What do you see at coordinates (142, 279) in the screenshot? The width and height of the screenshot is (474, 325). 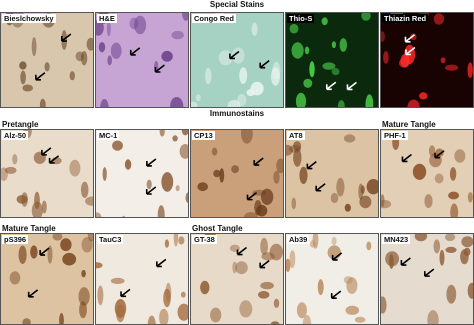 I see `stain-panel: TauC3` at bounding box center [142, 279].